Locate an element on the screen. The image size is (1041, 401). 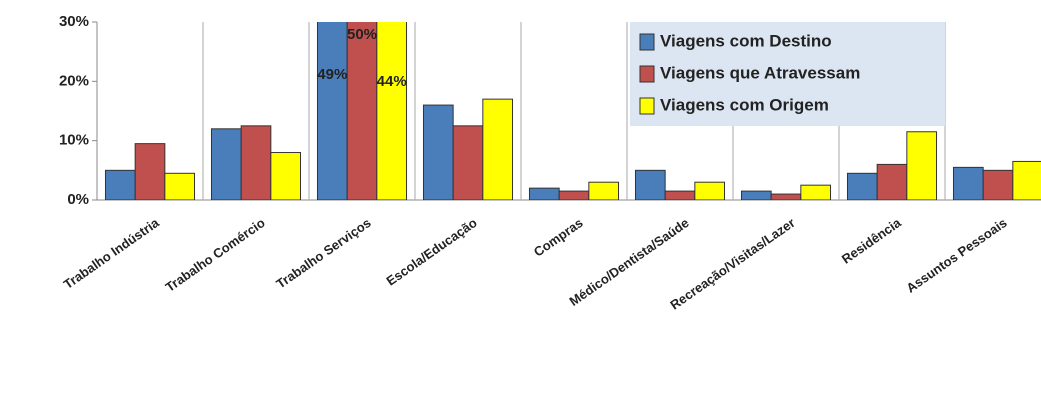
x-tick-label: Trabalho Indústria is located at coordinates (112, 253).